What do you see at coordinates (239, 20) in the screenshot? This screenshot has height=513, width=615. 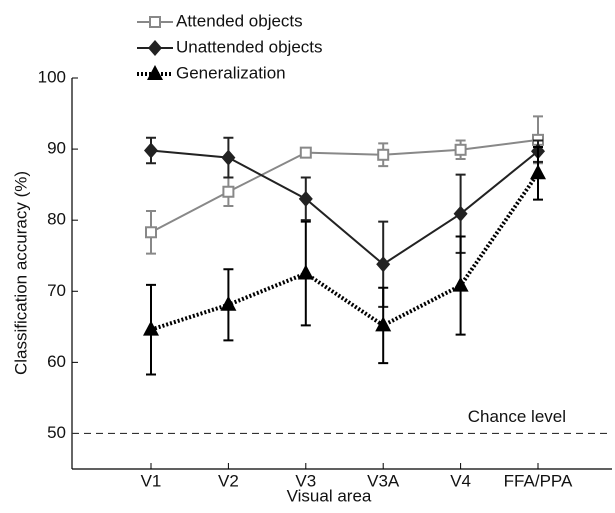 I see `legend-label: Attended objects` at bounding box center [239, 20].